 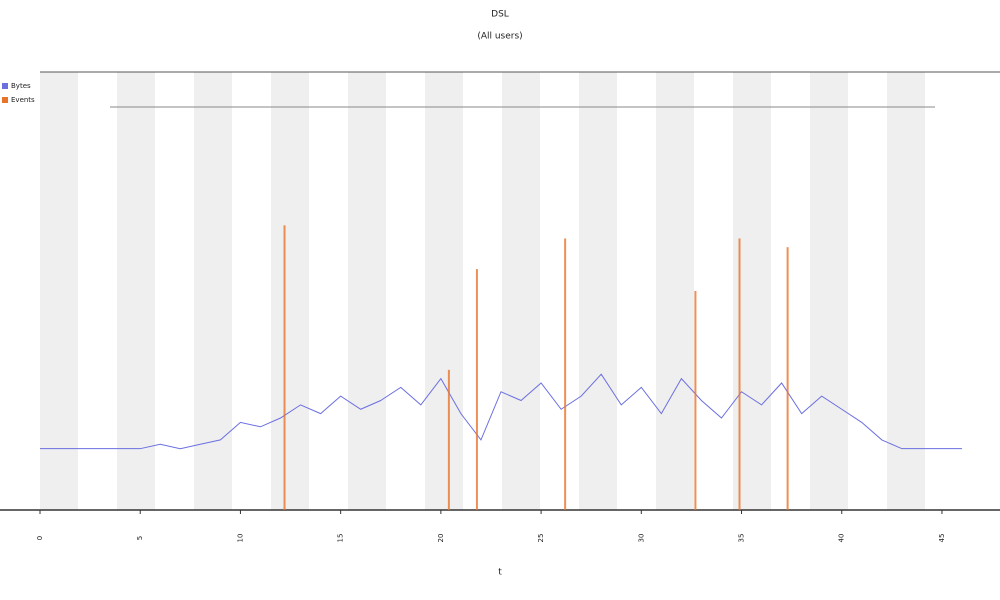 What do you see at coordinates (501, 411) in the screenshot?
I see `line-series` at bounding box center [501, 411].